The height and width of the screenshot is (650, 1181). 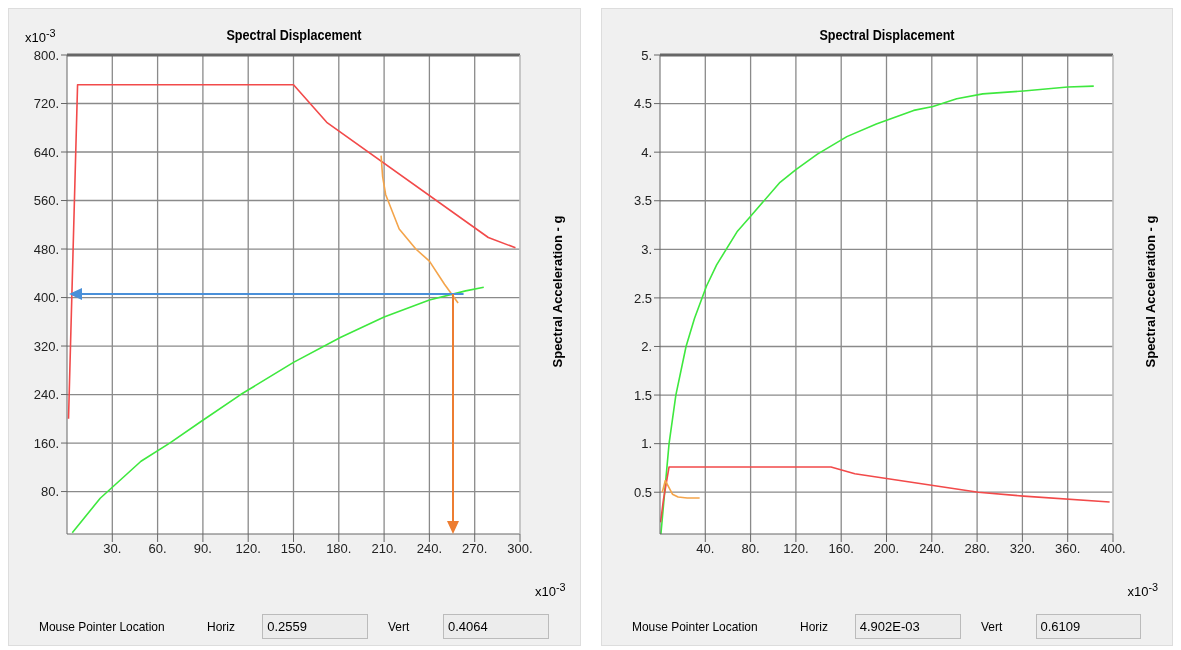 What do you see at coordinates (886, 549) in the screenshot?
I see `x-tick-label: 200.` at bounding box center [886, 549].